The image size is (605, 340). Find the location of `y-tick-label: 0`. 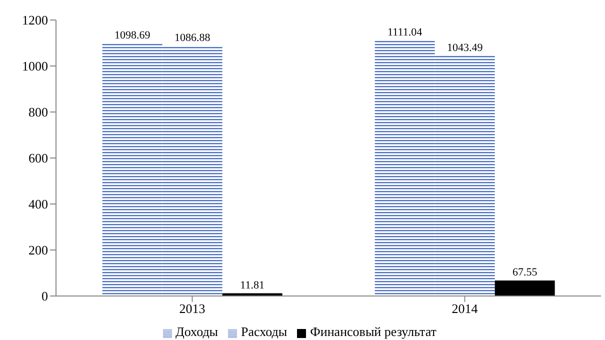

y-tick-label: 0 is located at coordinates (45, 296).